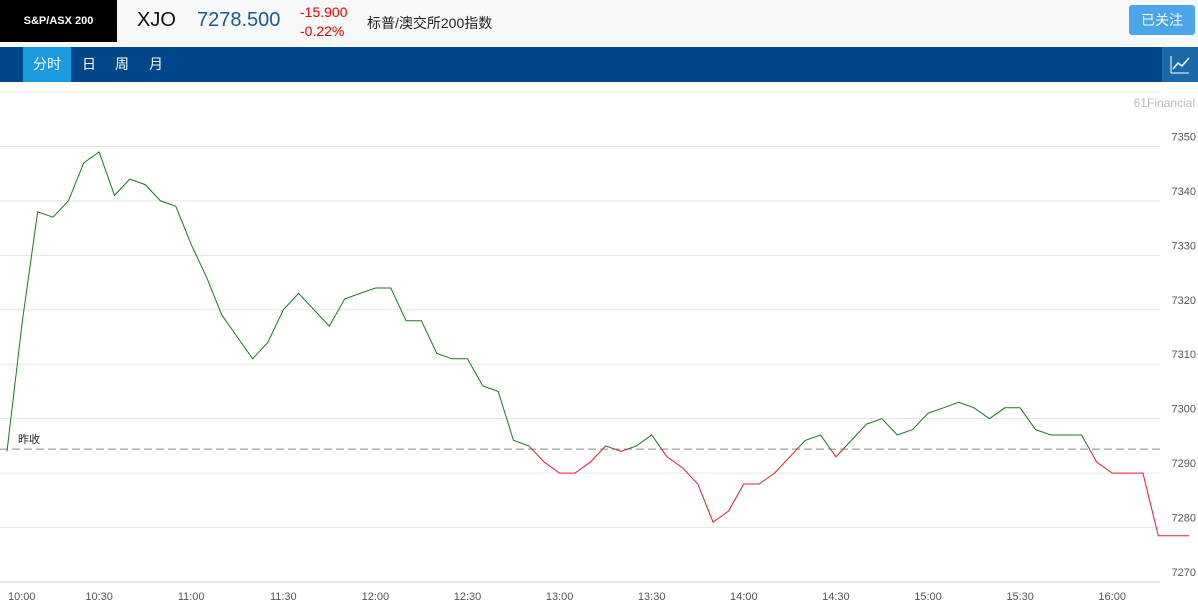  I want to click on change: -15.900 -0.22%, so click(323, 22).